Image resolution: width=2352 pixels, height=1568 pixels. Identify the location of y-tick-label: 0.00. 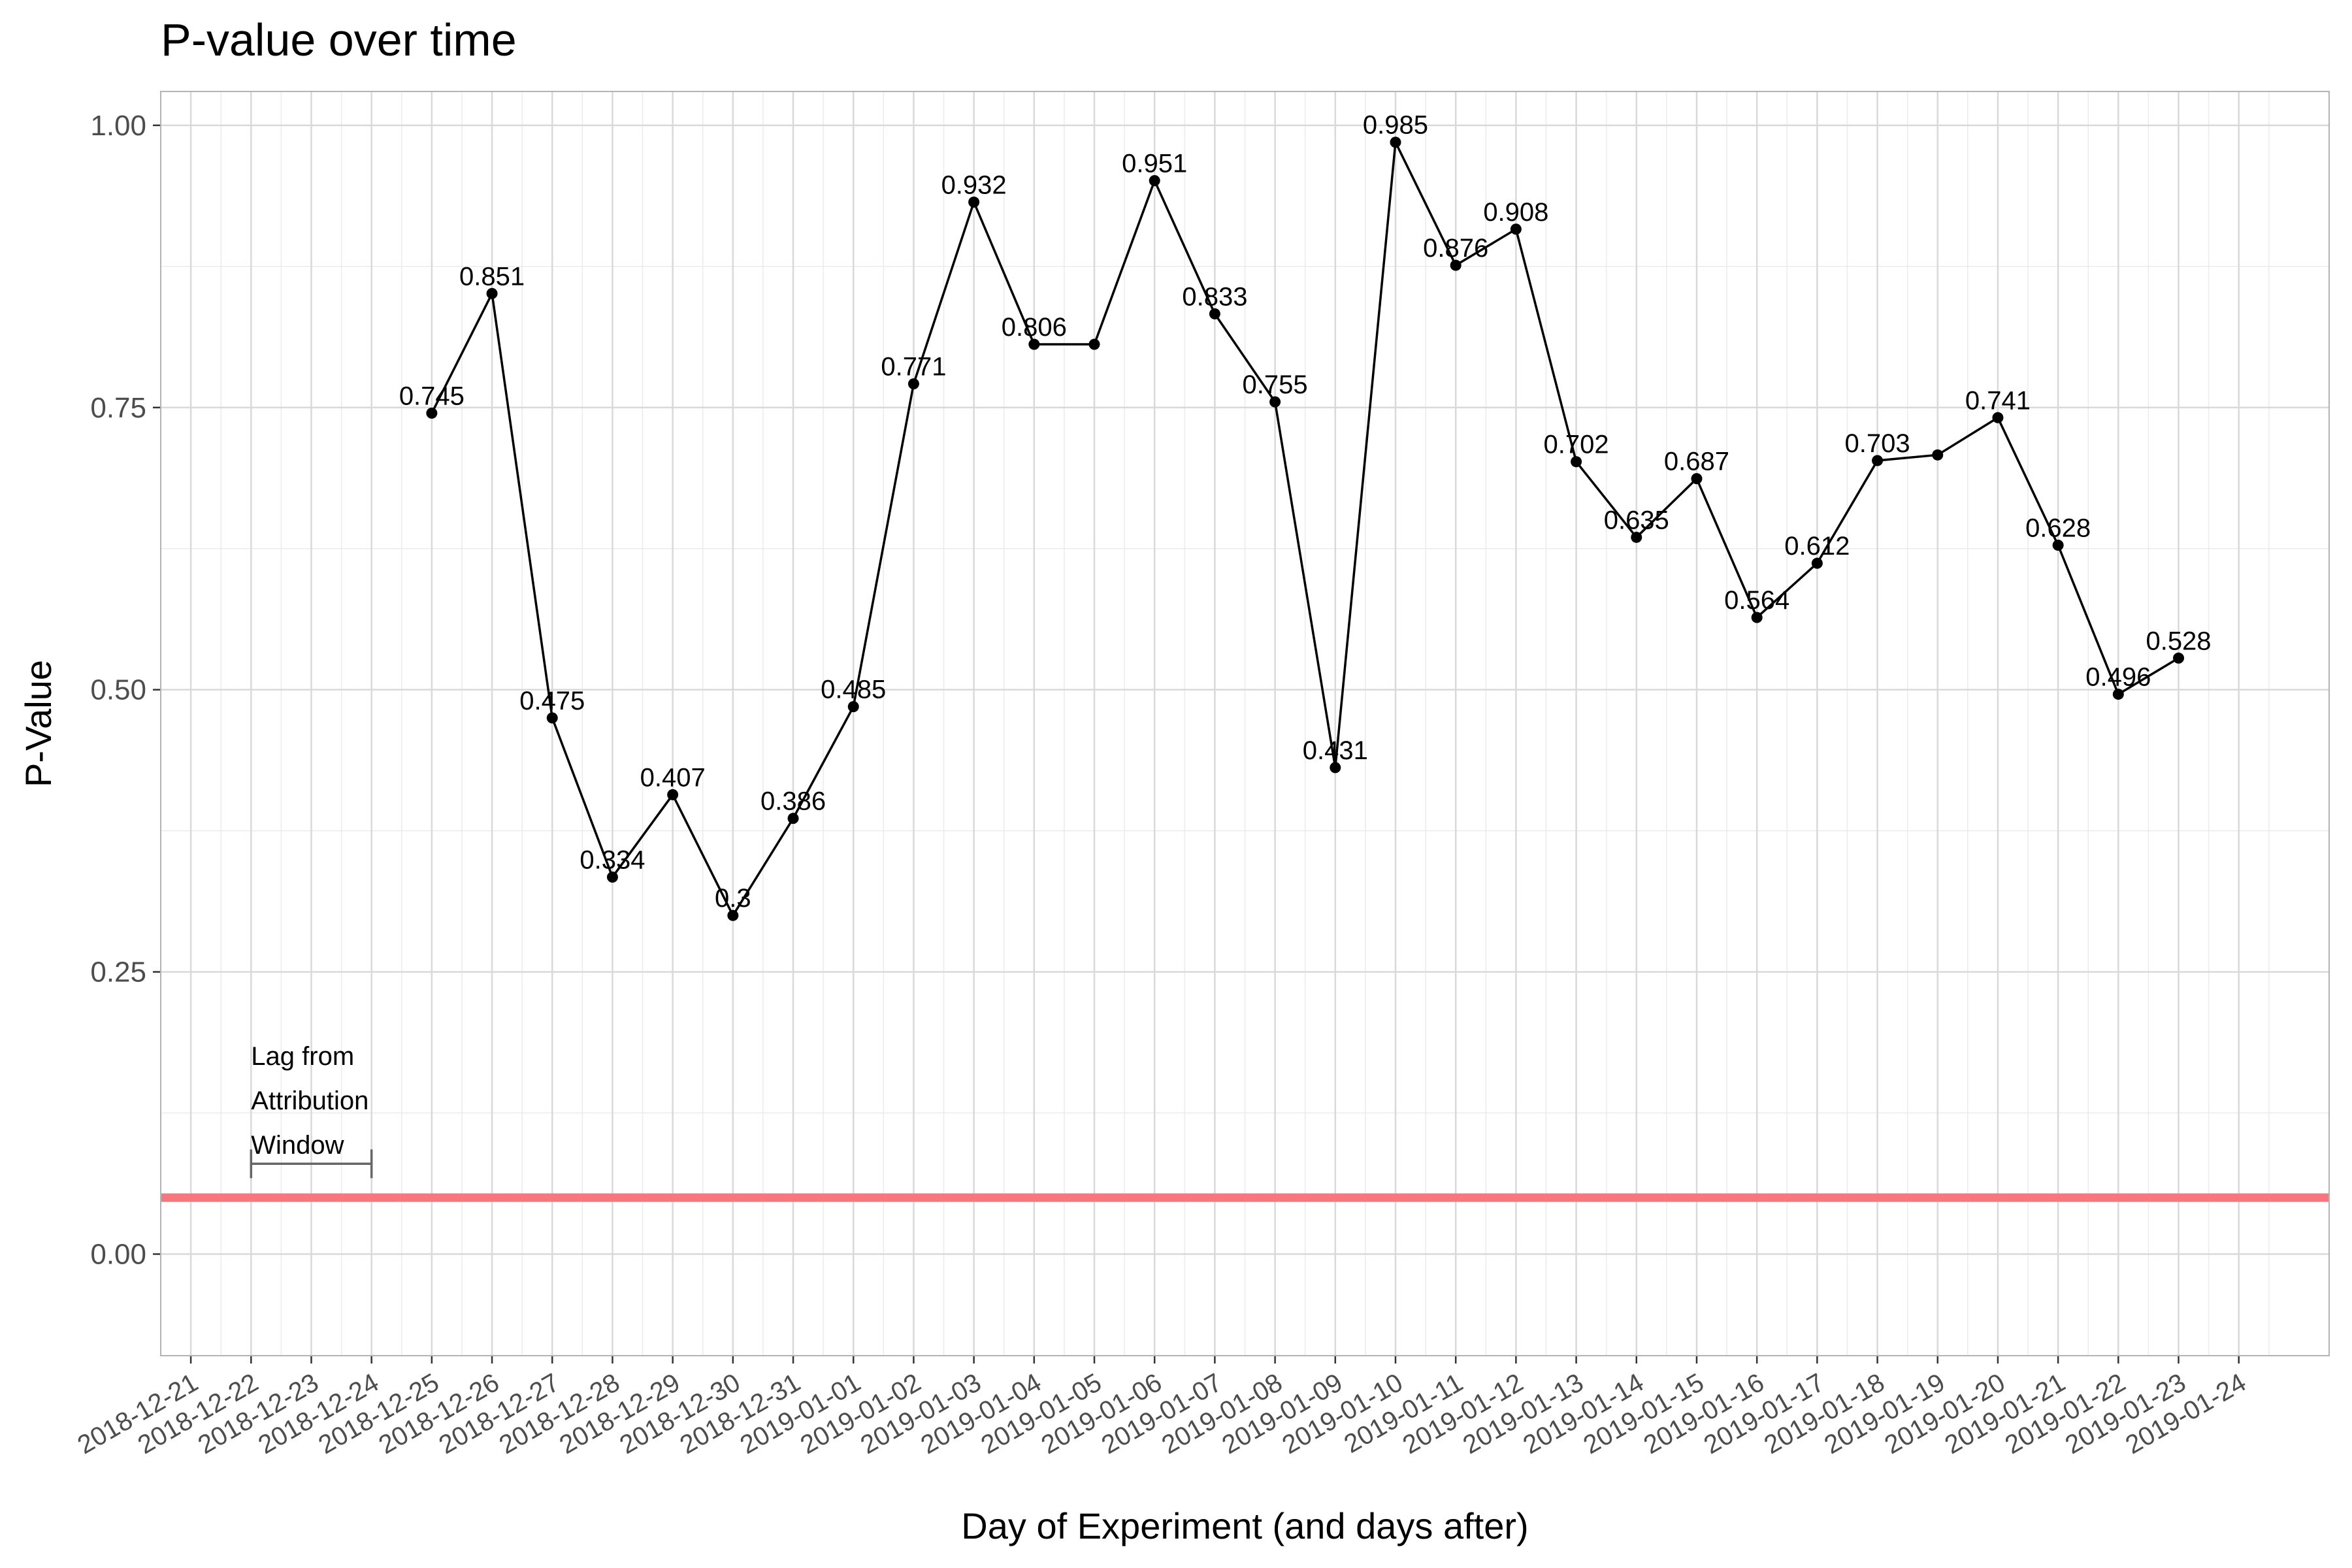
(118, 1255).